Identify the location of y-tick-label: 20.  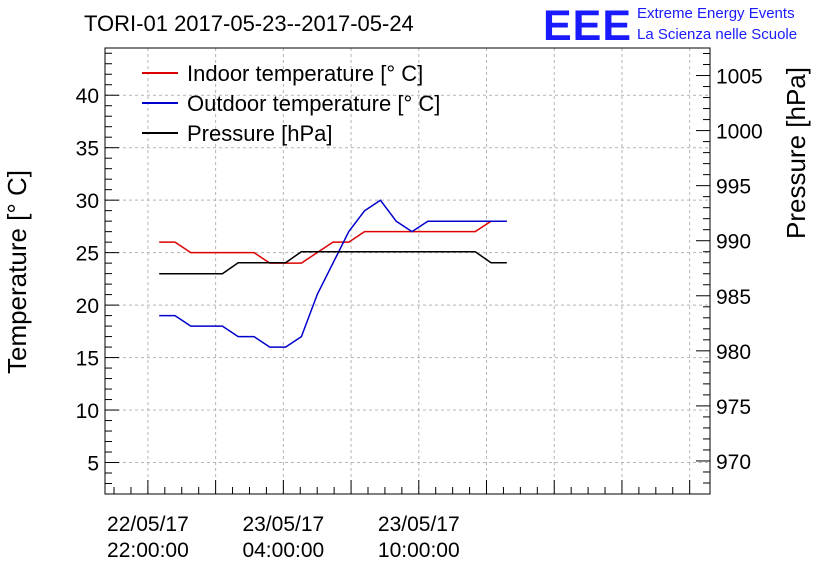
(87, 306).